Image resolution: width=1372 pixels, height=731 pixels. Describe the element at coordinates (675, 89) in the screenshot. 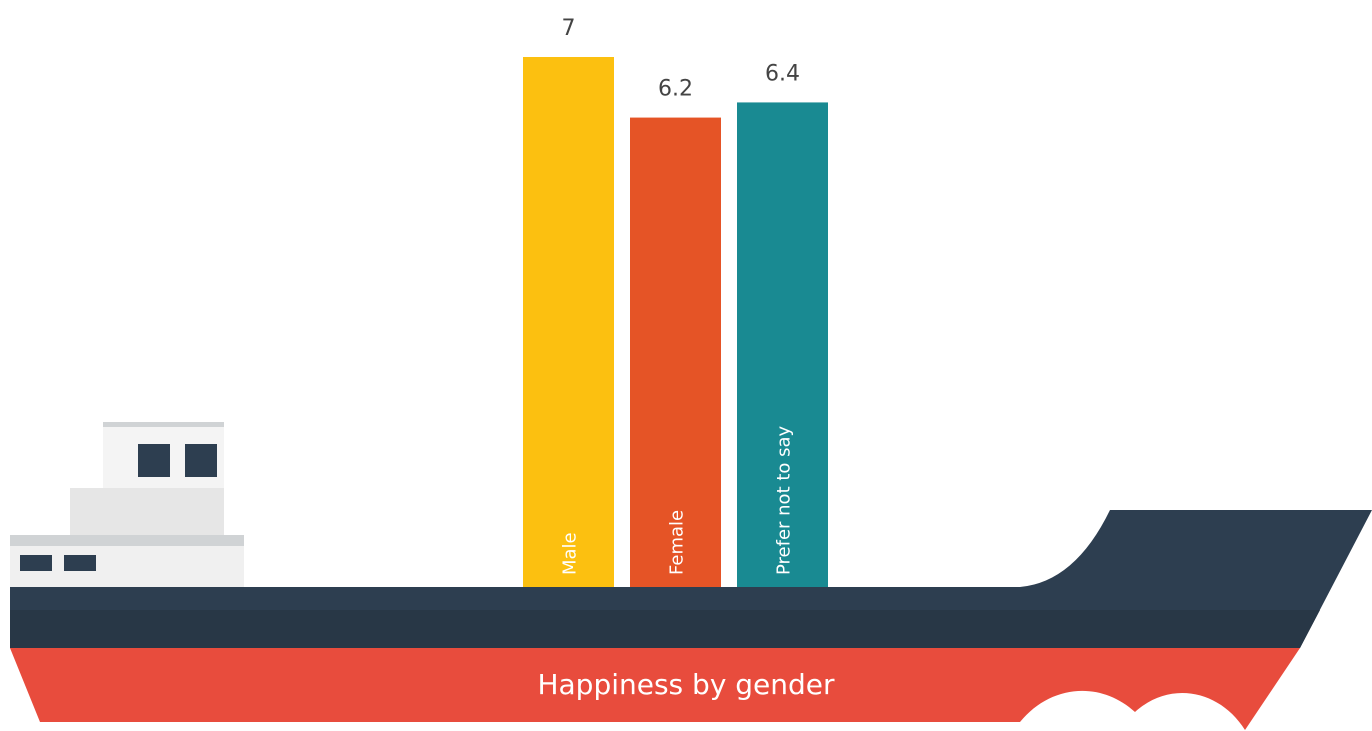

I see `value-label: 6.2` at that location.